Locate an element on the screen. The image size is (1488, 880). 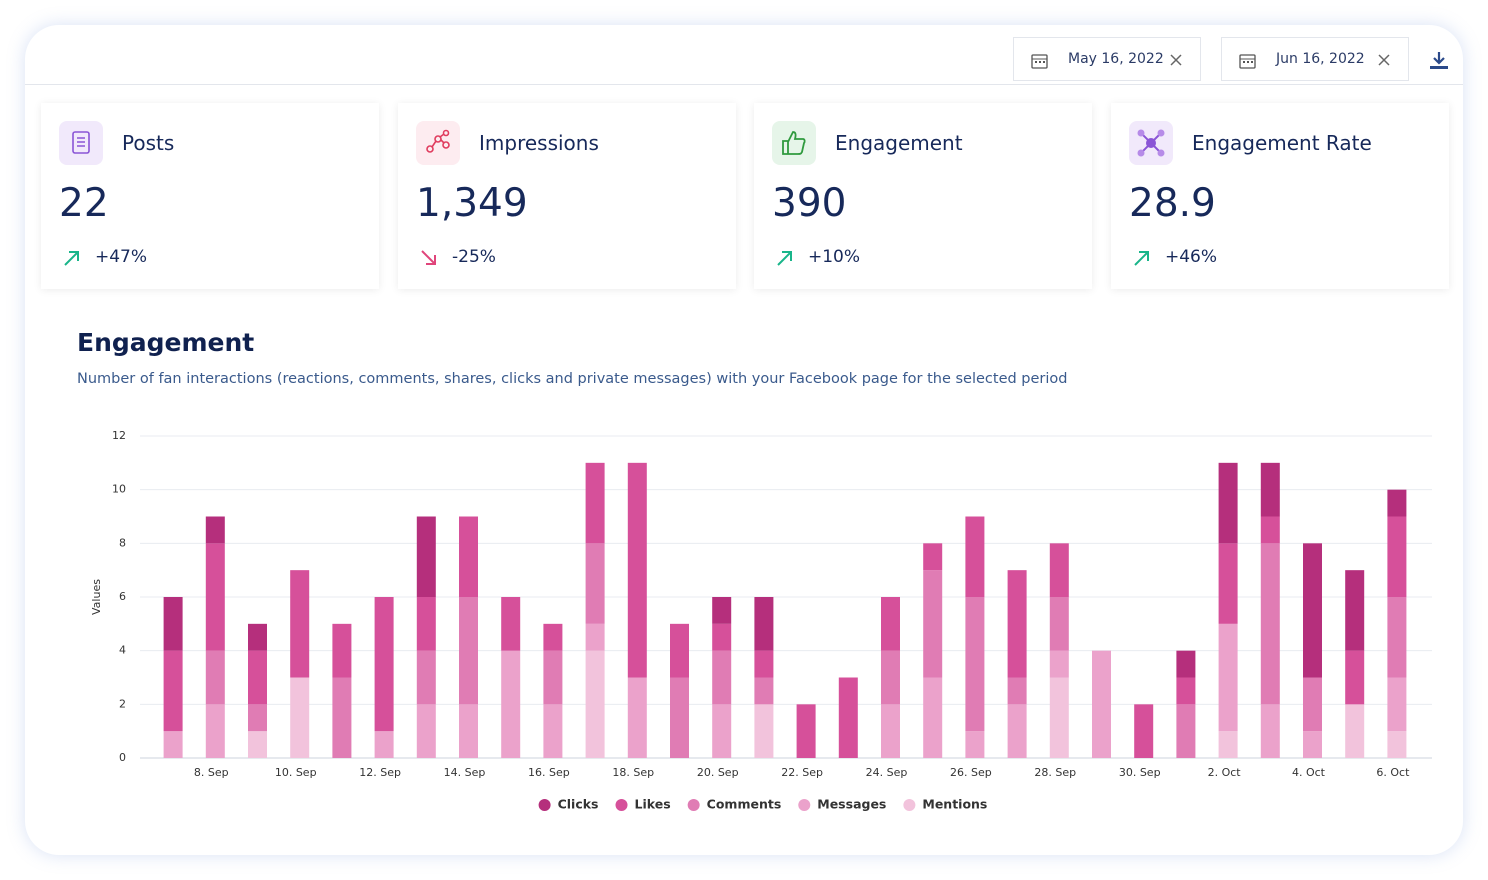
y-tick-label: 10 is located at coordinates (119, 489).